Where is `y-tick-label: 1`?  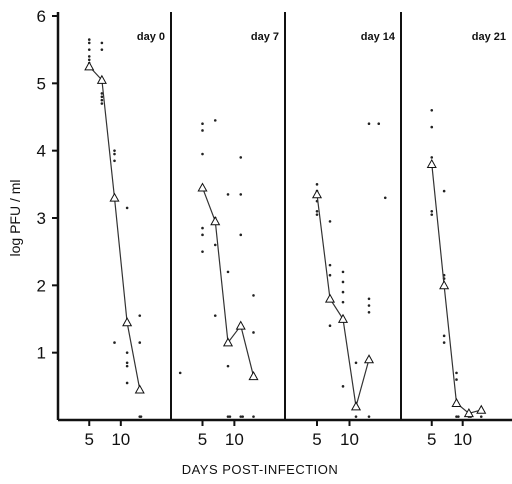
y-tick-label: 1 is located at coordinates (41, 353).